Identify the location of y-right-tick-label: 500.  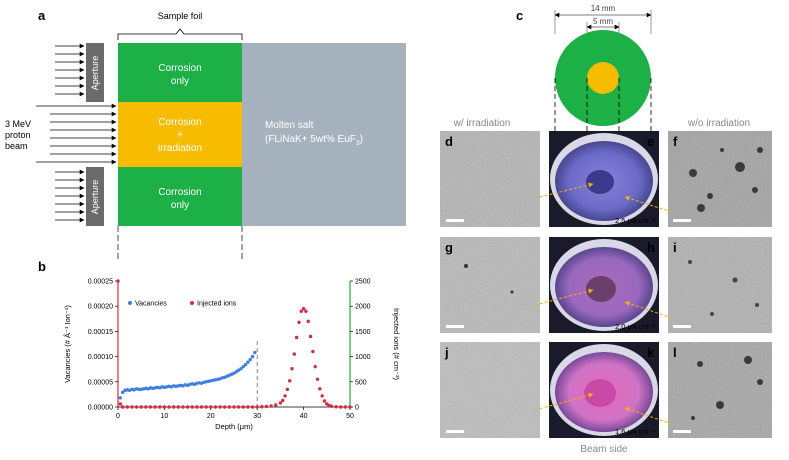
(361, 382).